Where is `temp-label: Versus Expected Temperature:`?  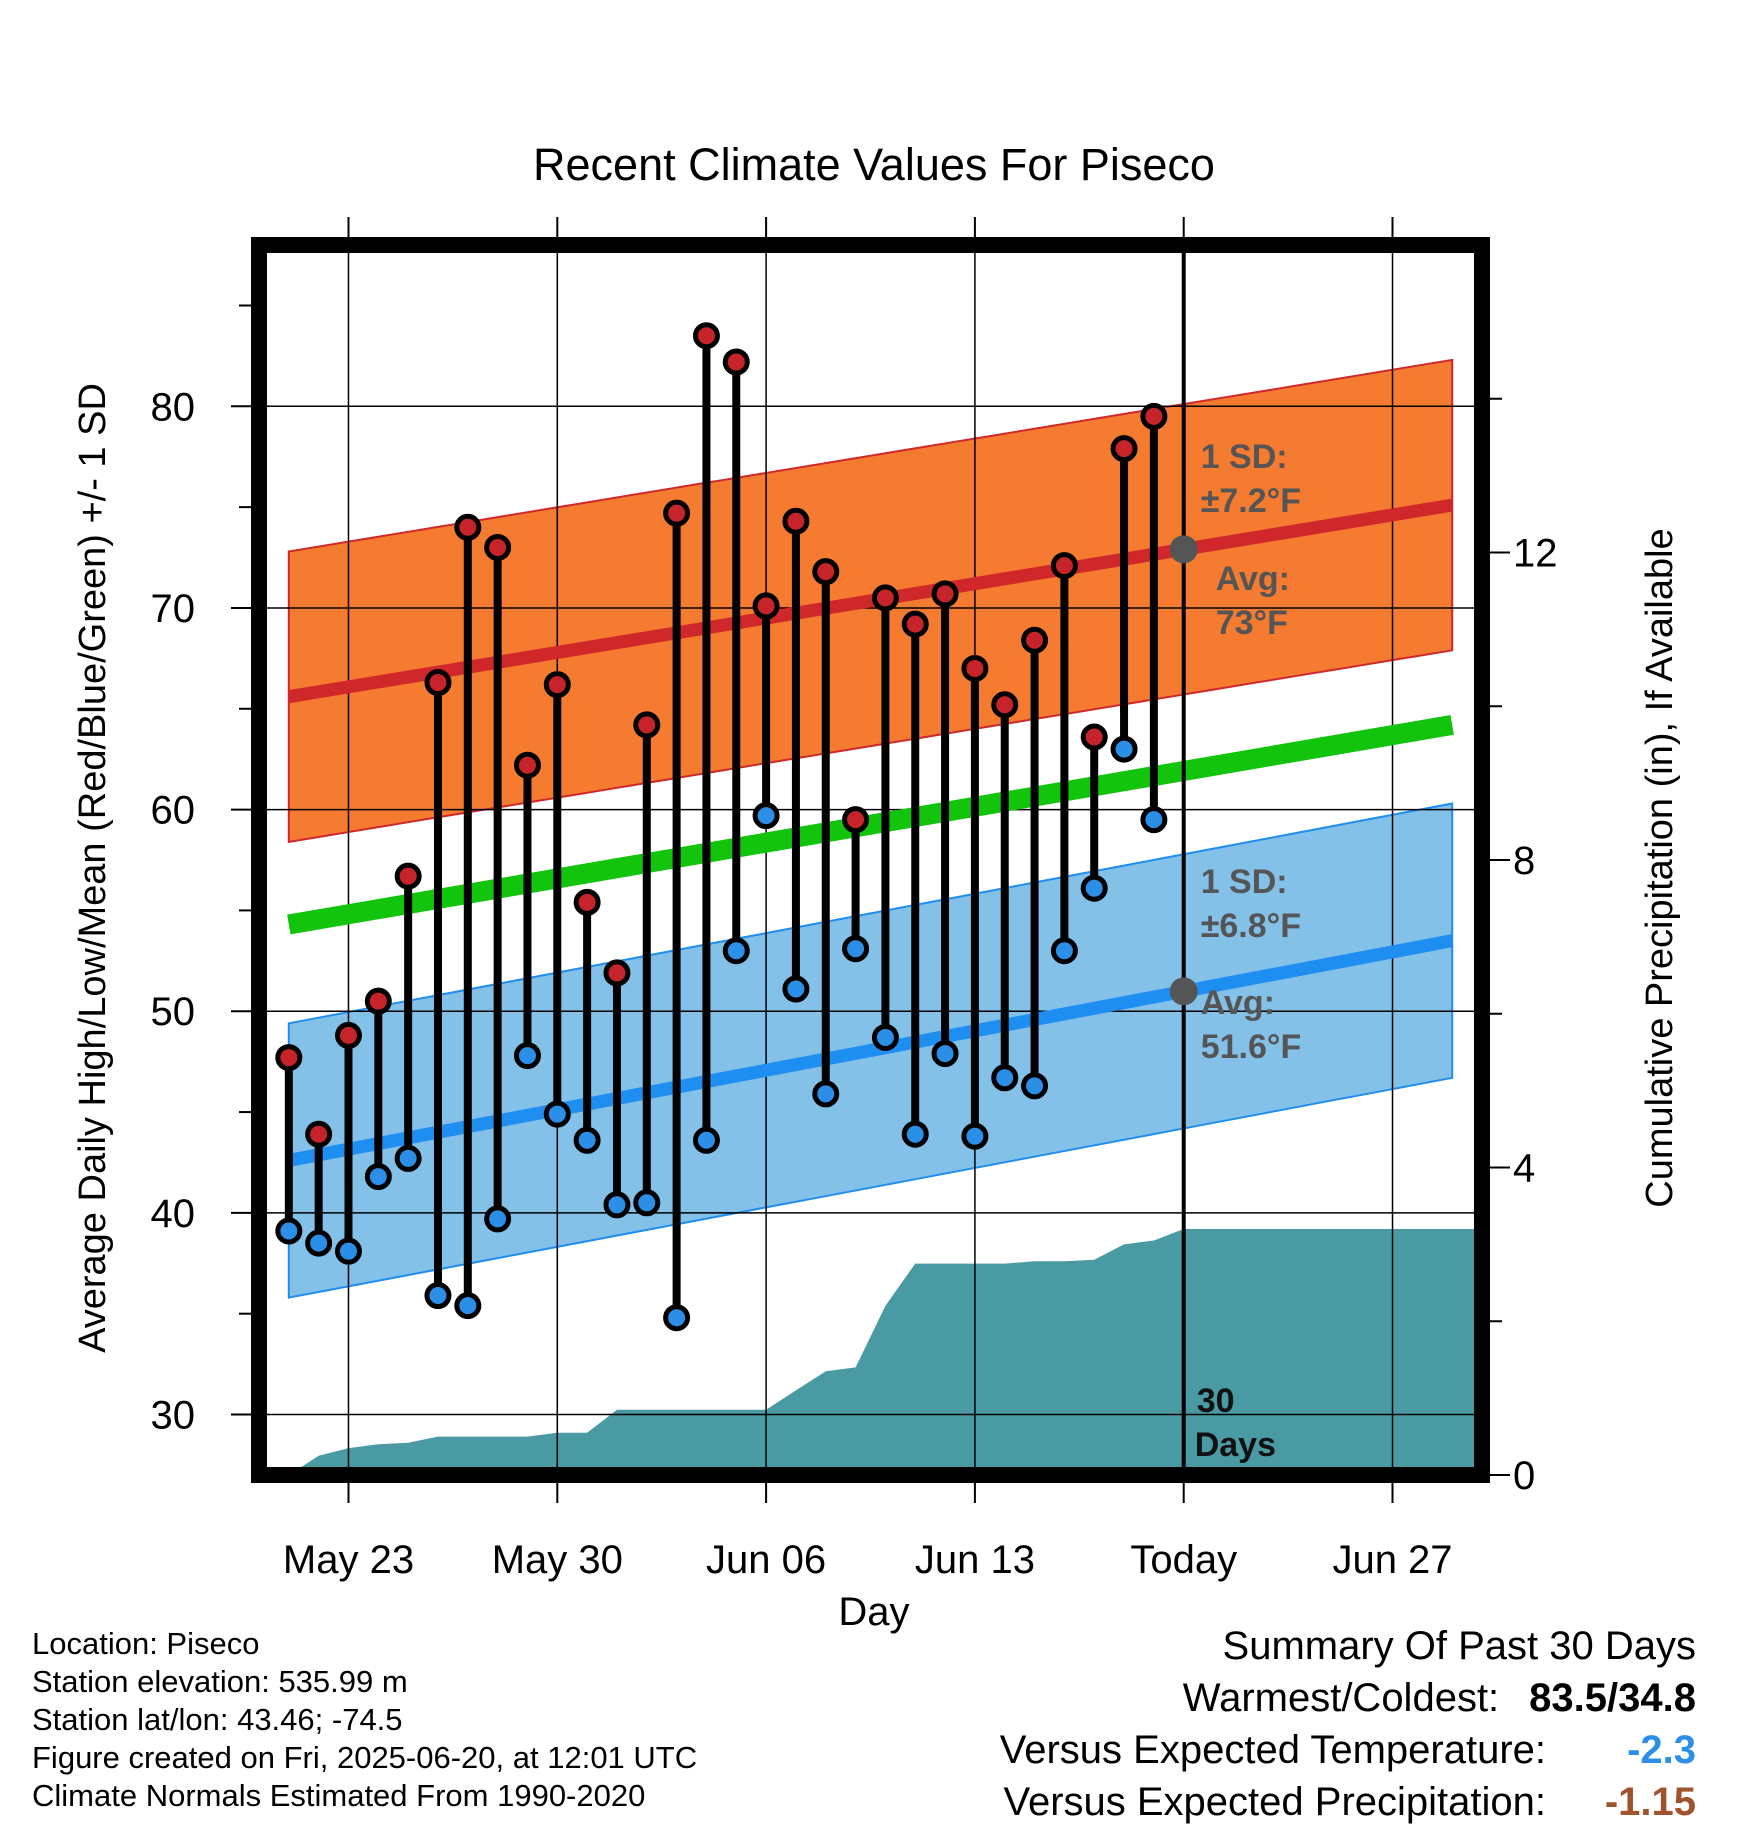 temp-label: Versus Expected Temperature: is located at coordinates (1272, 1750).